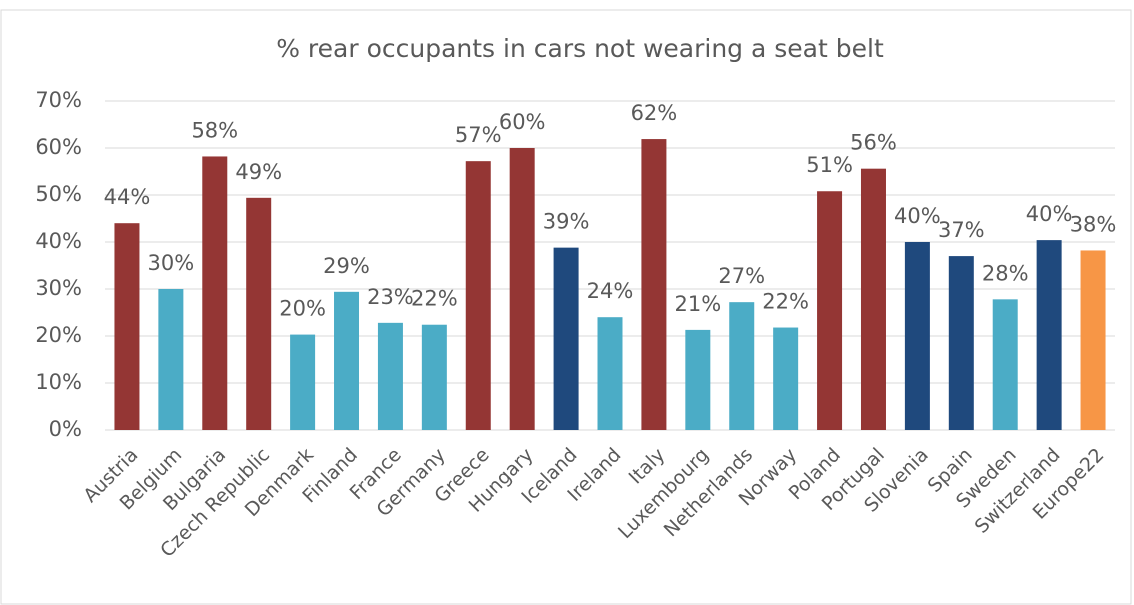  I want to click on data-label: 51%, so click(829, 165).